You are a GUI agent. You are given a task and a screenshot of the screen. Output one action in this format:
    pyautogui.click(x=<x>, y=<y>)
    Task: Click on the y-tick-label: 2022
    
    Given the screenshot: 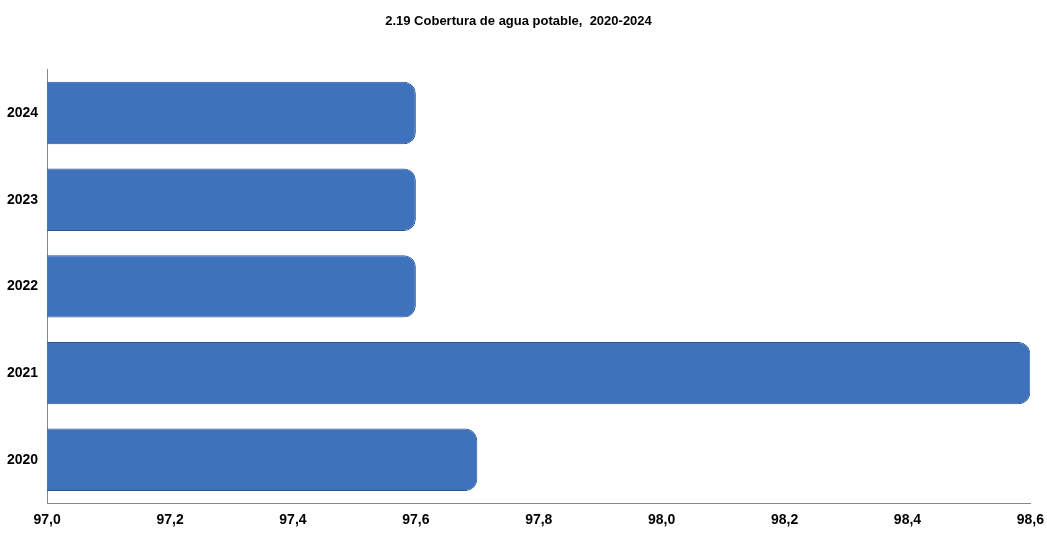 What is the action you would take?
    pyautogui.click(x=22, y=285)
    